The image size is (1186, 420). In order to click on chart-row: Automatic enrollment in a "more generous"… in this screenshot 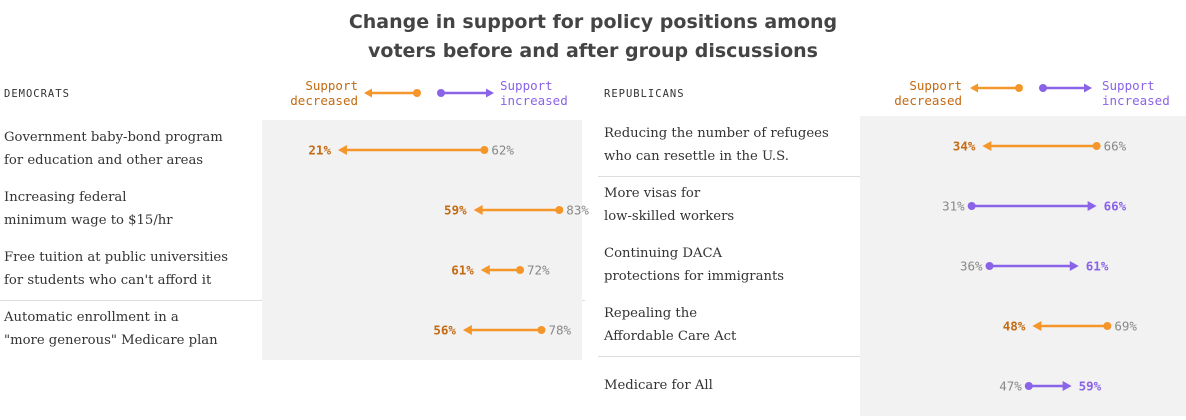, I will do `click(292, 330)`.